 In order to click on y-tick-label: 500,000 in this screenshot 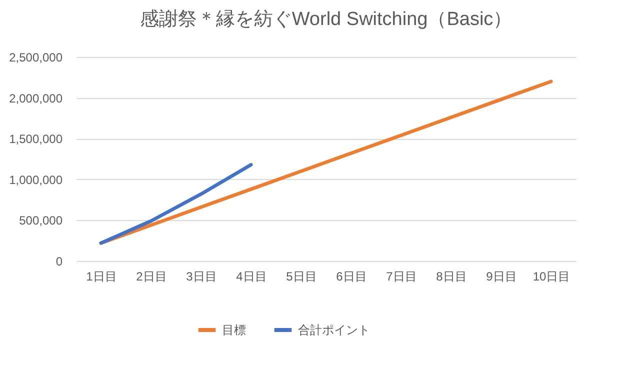, I will do `click(41, 221)`.